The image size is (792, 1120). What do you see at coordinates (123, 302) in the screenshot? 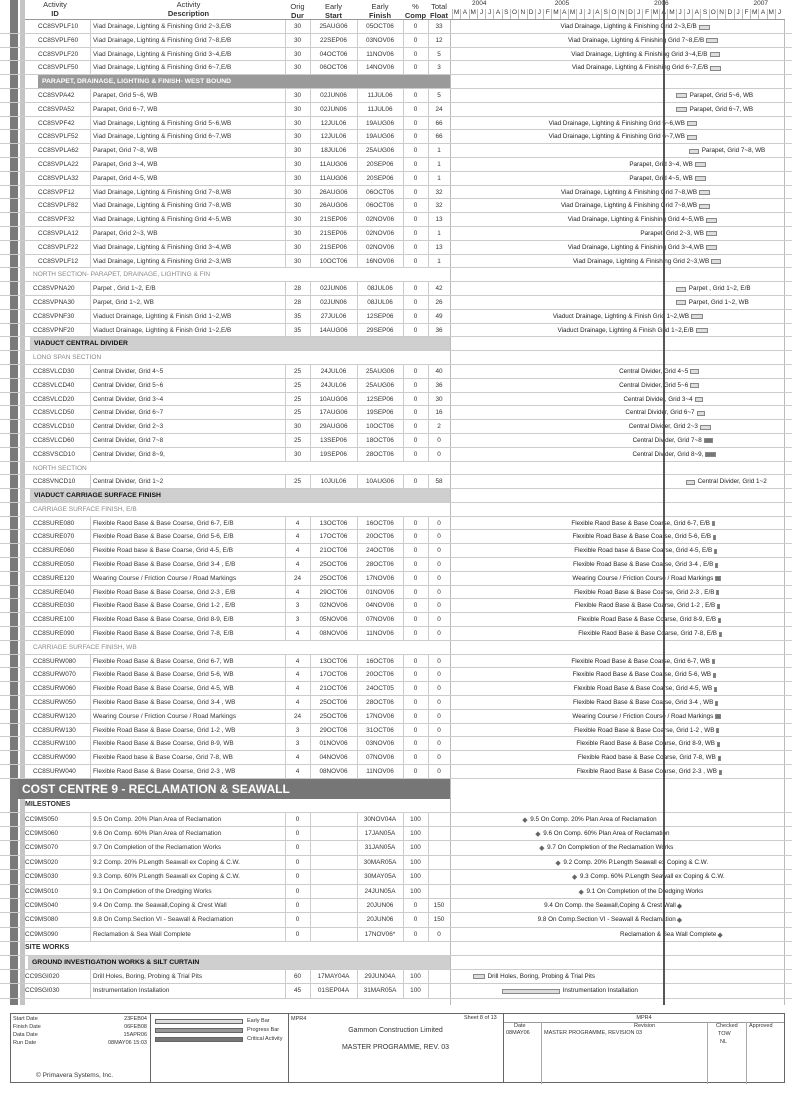
I see `activity-description: Parpet, Grid 1~2, WB` at bounding box center [123, 302].